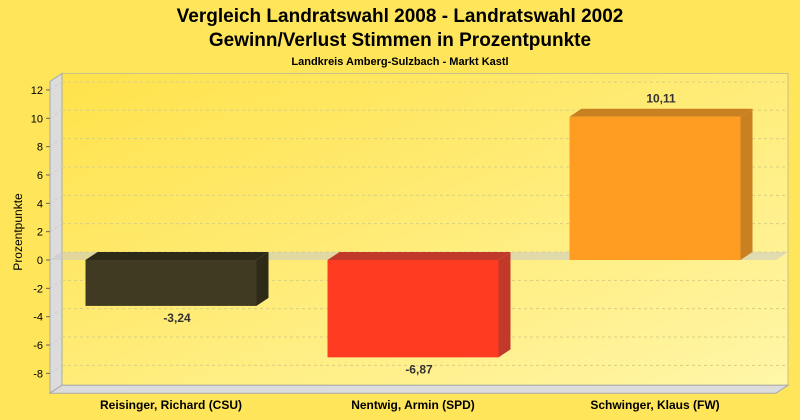 The height and width of the screenshot is (420, 800). Describe the element at coordinates (419, 369) in the screenshot. I see `data-label: -6,87` at that location.